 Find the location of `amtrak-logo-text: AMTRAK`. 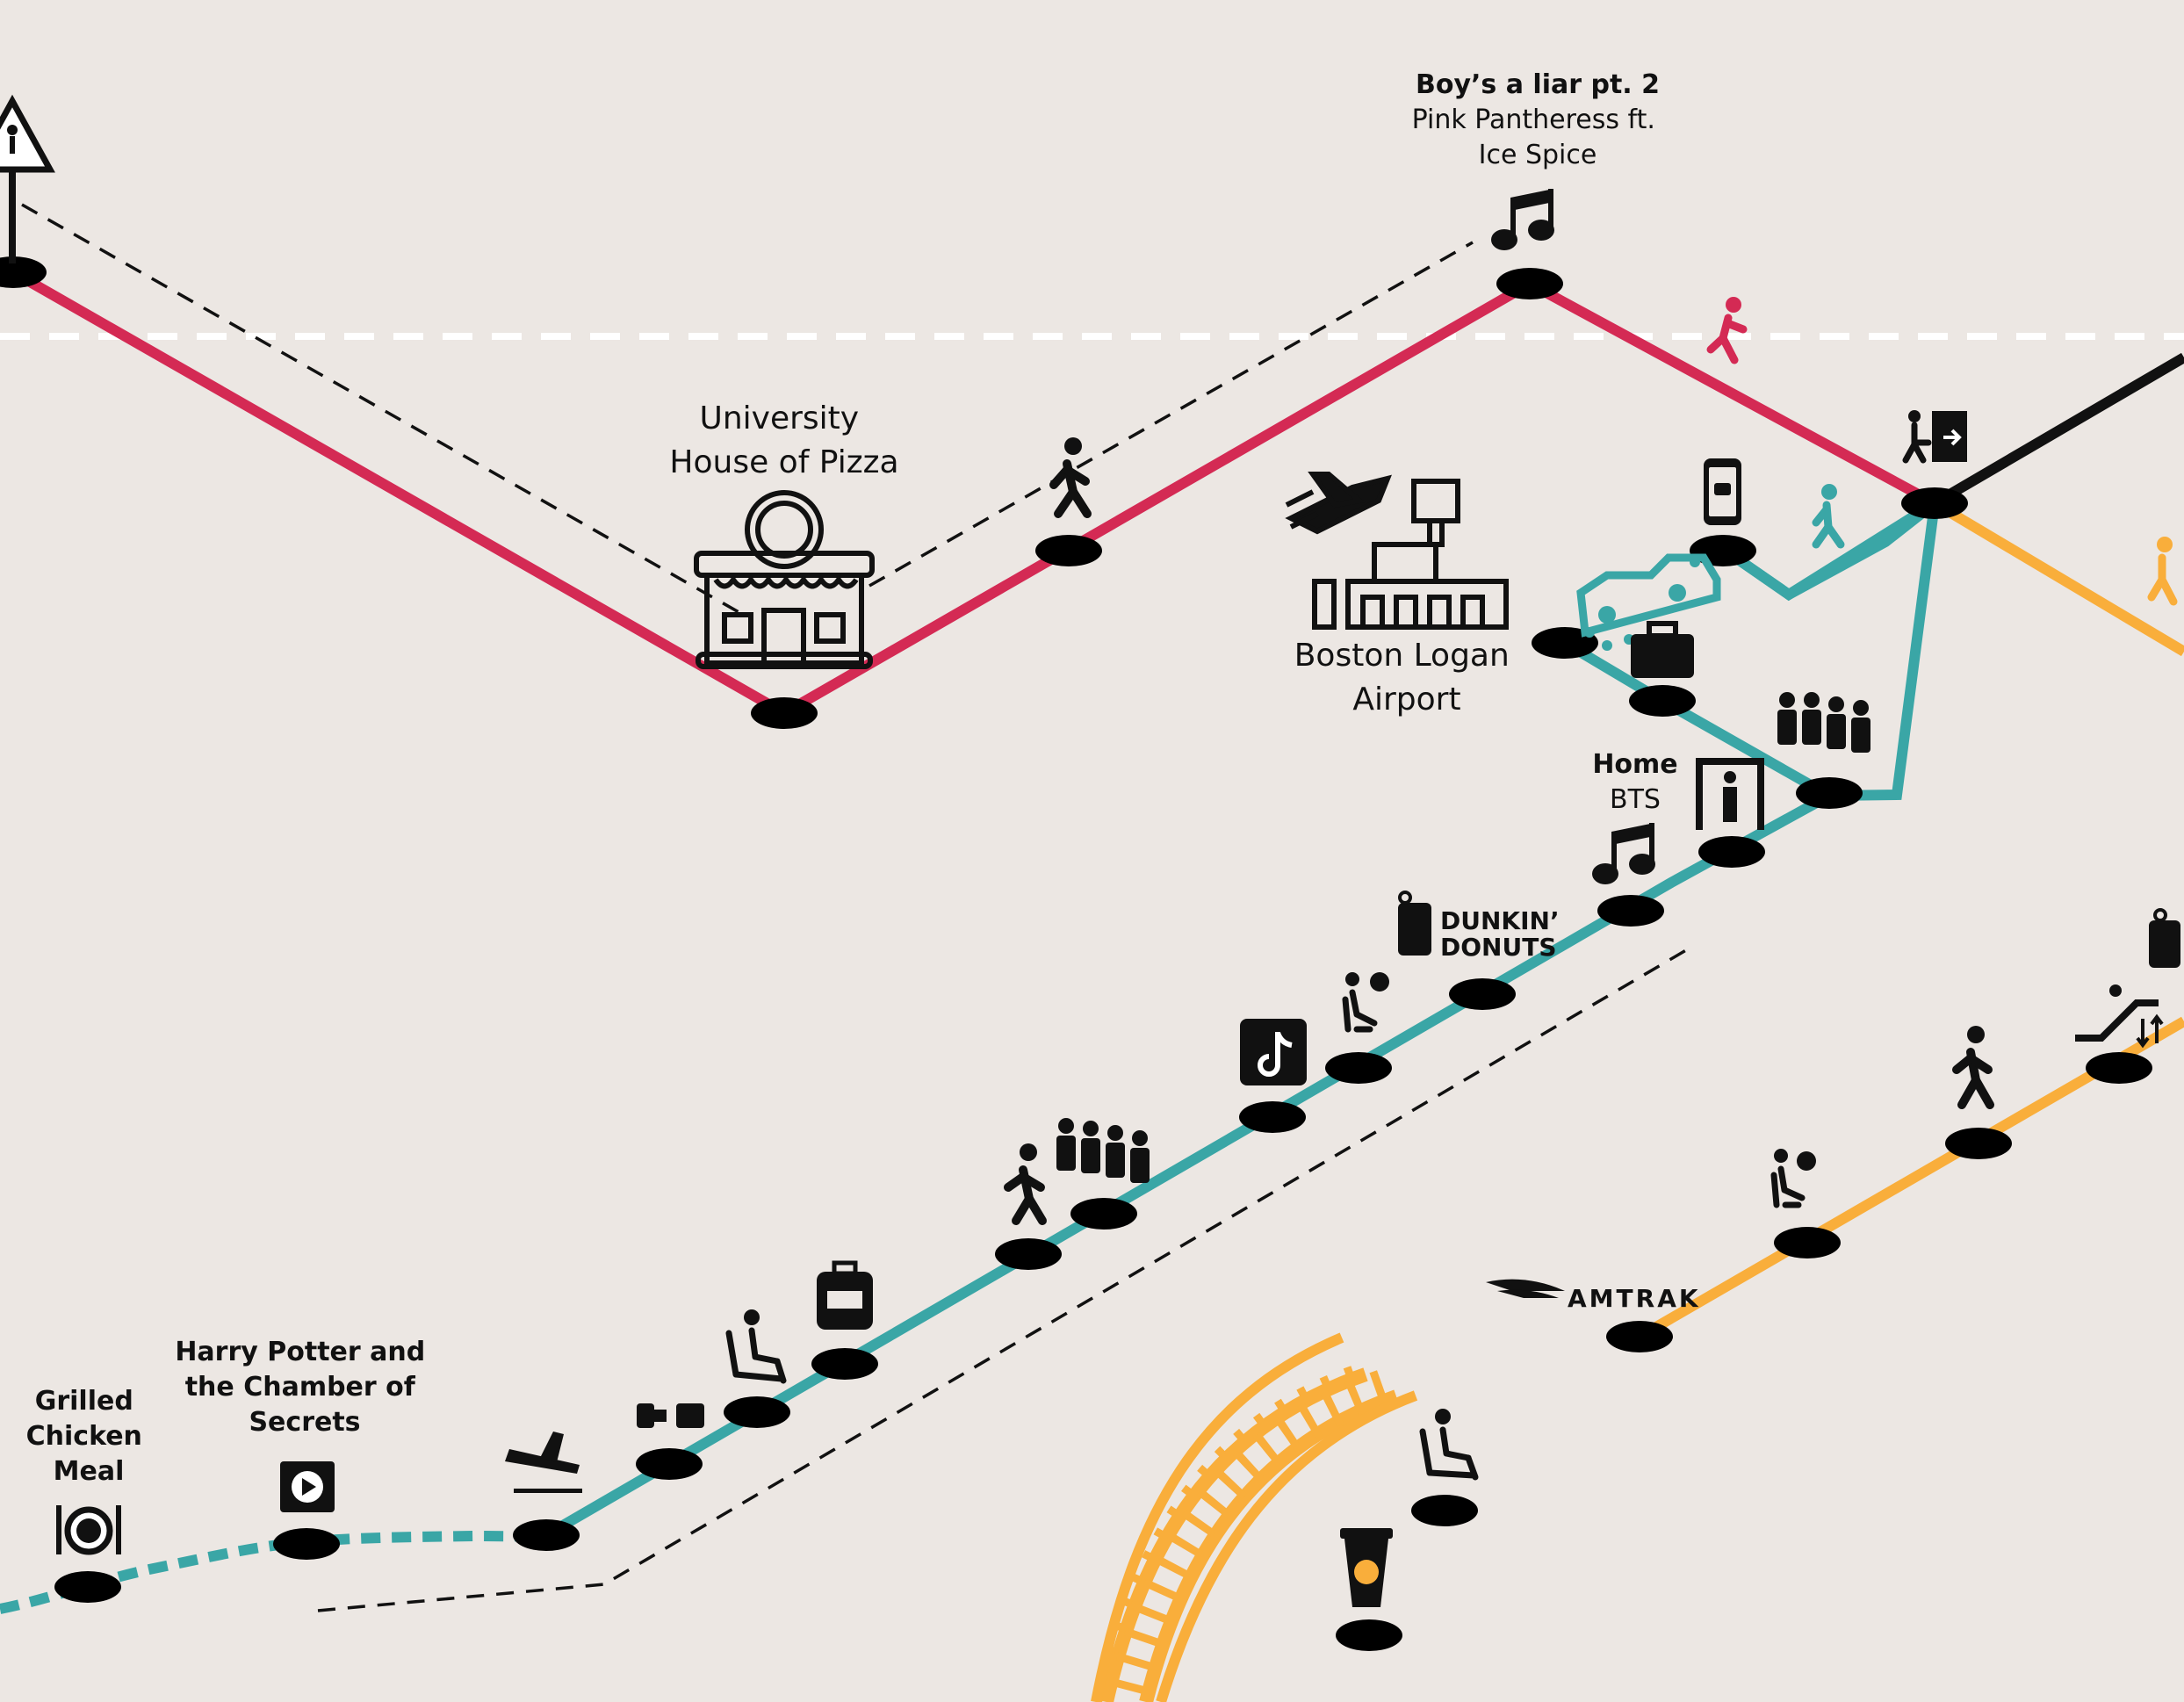

amtrak-logo-text: AMTRAK is located at coordinates (1634, 1298).